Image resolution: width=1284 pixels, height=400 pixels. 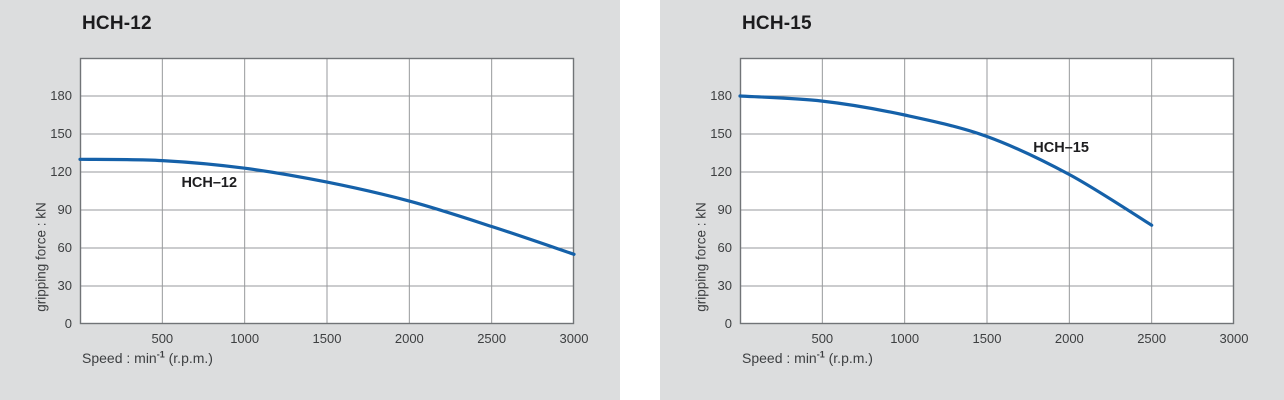 What do you see at coordinates (117, 23) in the screenshot?
I see `chart-title: HCH-12` at bounding box center [117, 23].